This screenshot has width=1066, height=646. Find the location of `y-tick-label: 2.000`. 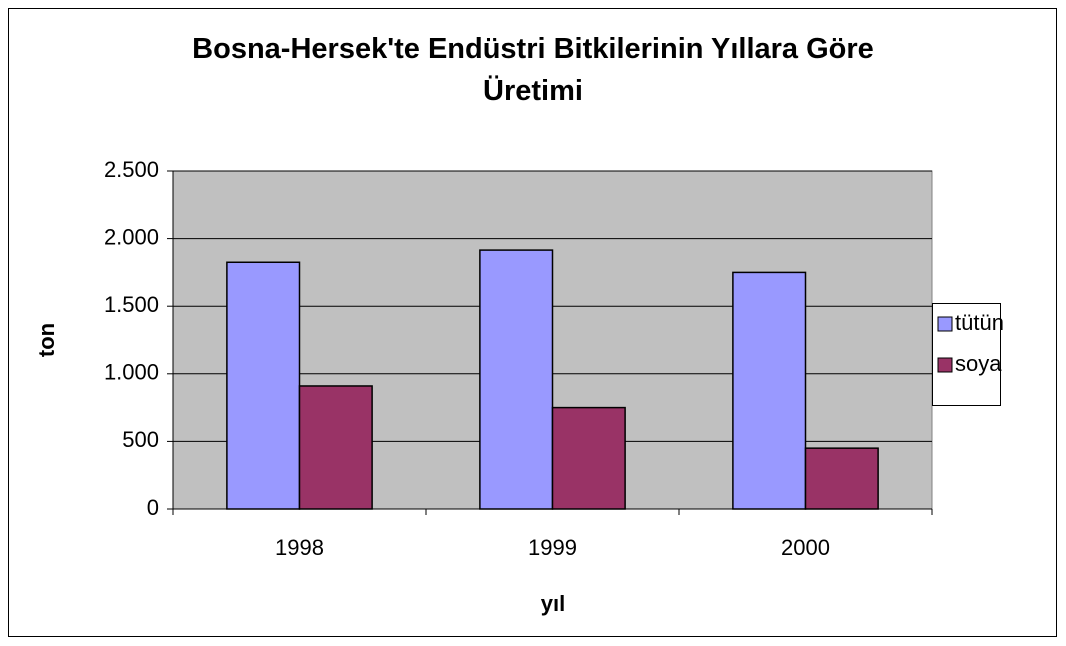

y-tick-label: 2.000 is located at coordinates (131, 236).